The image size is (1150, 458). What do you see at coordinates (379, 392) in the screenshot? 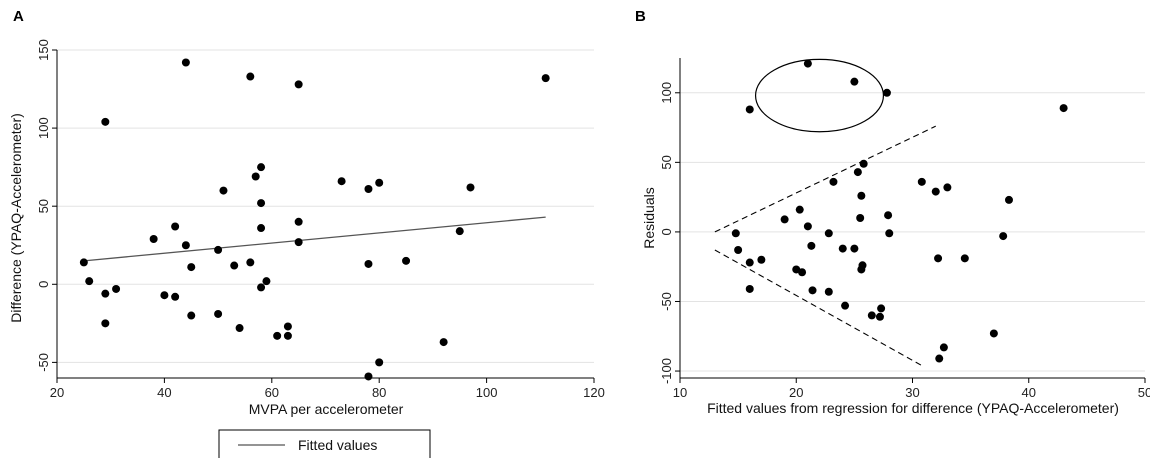
I see `x-tick-label: 80` at bounding box center [379, 392].